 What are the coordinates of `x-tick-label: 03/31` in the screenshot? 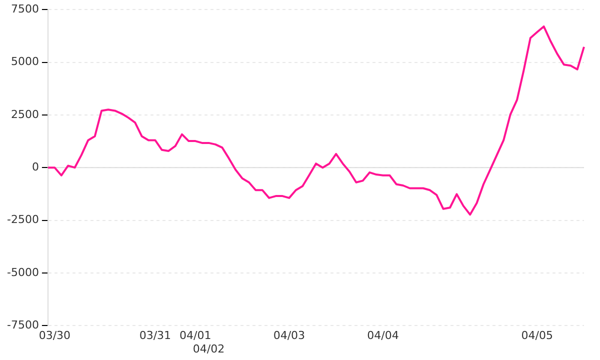 It's located at (155, 335).